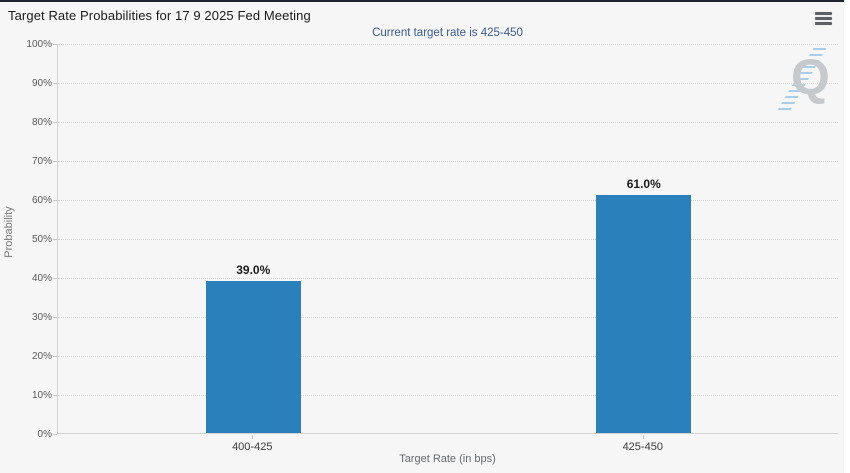 Image resolution: width=850 pixels, height=473 pixels. What do you see at coordinates (41, 200) in the screenshot?
I see `y-tick-label: 60%` at bounding box center [41, 200].